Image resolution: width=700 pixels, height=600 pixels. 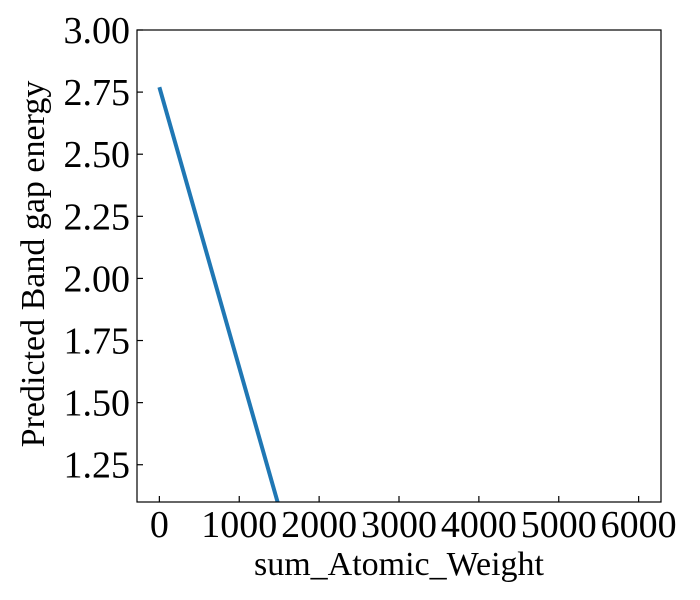 What do you see at coordinates (479, 525) in the screenshot?
I see `x-tick-label: 4000` at bounding box center [479, 525].